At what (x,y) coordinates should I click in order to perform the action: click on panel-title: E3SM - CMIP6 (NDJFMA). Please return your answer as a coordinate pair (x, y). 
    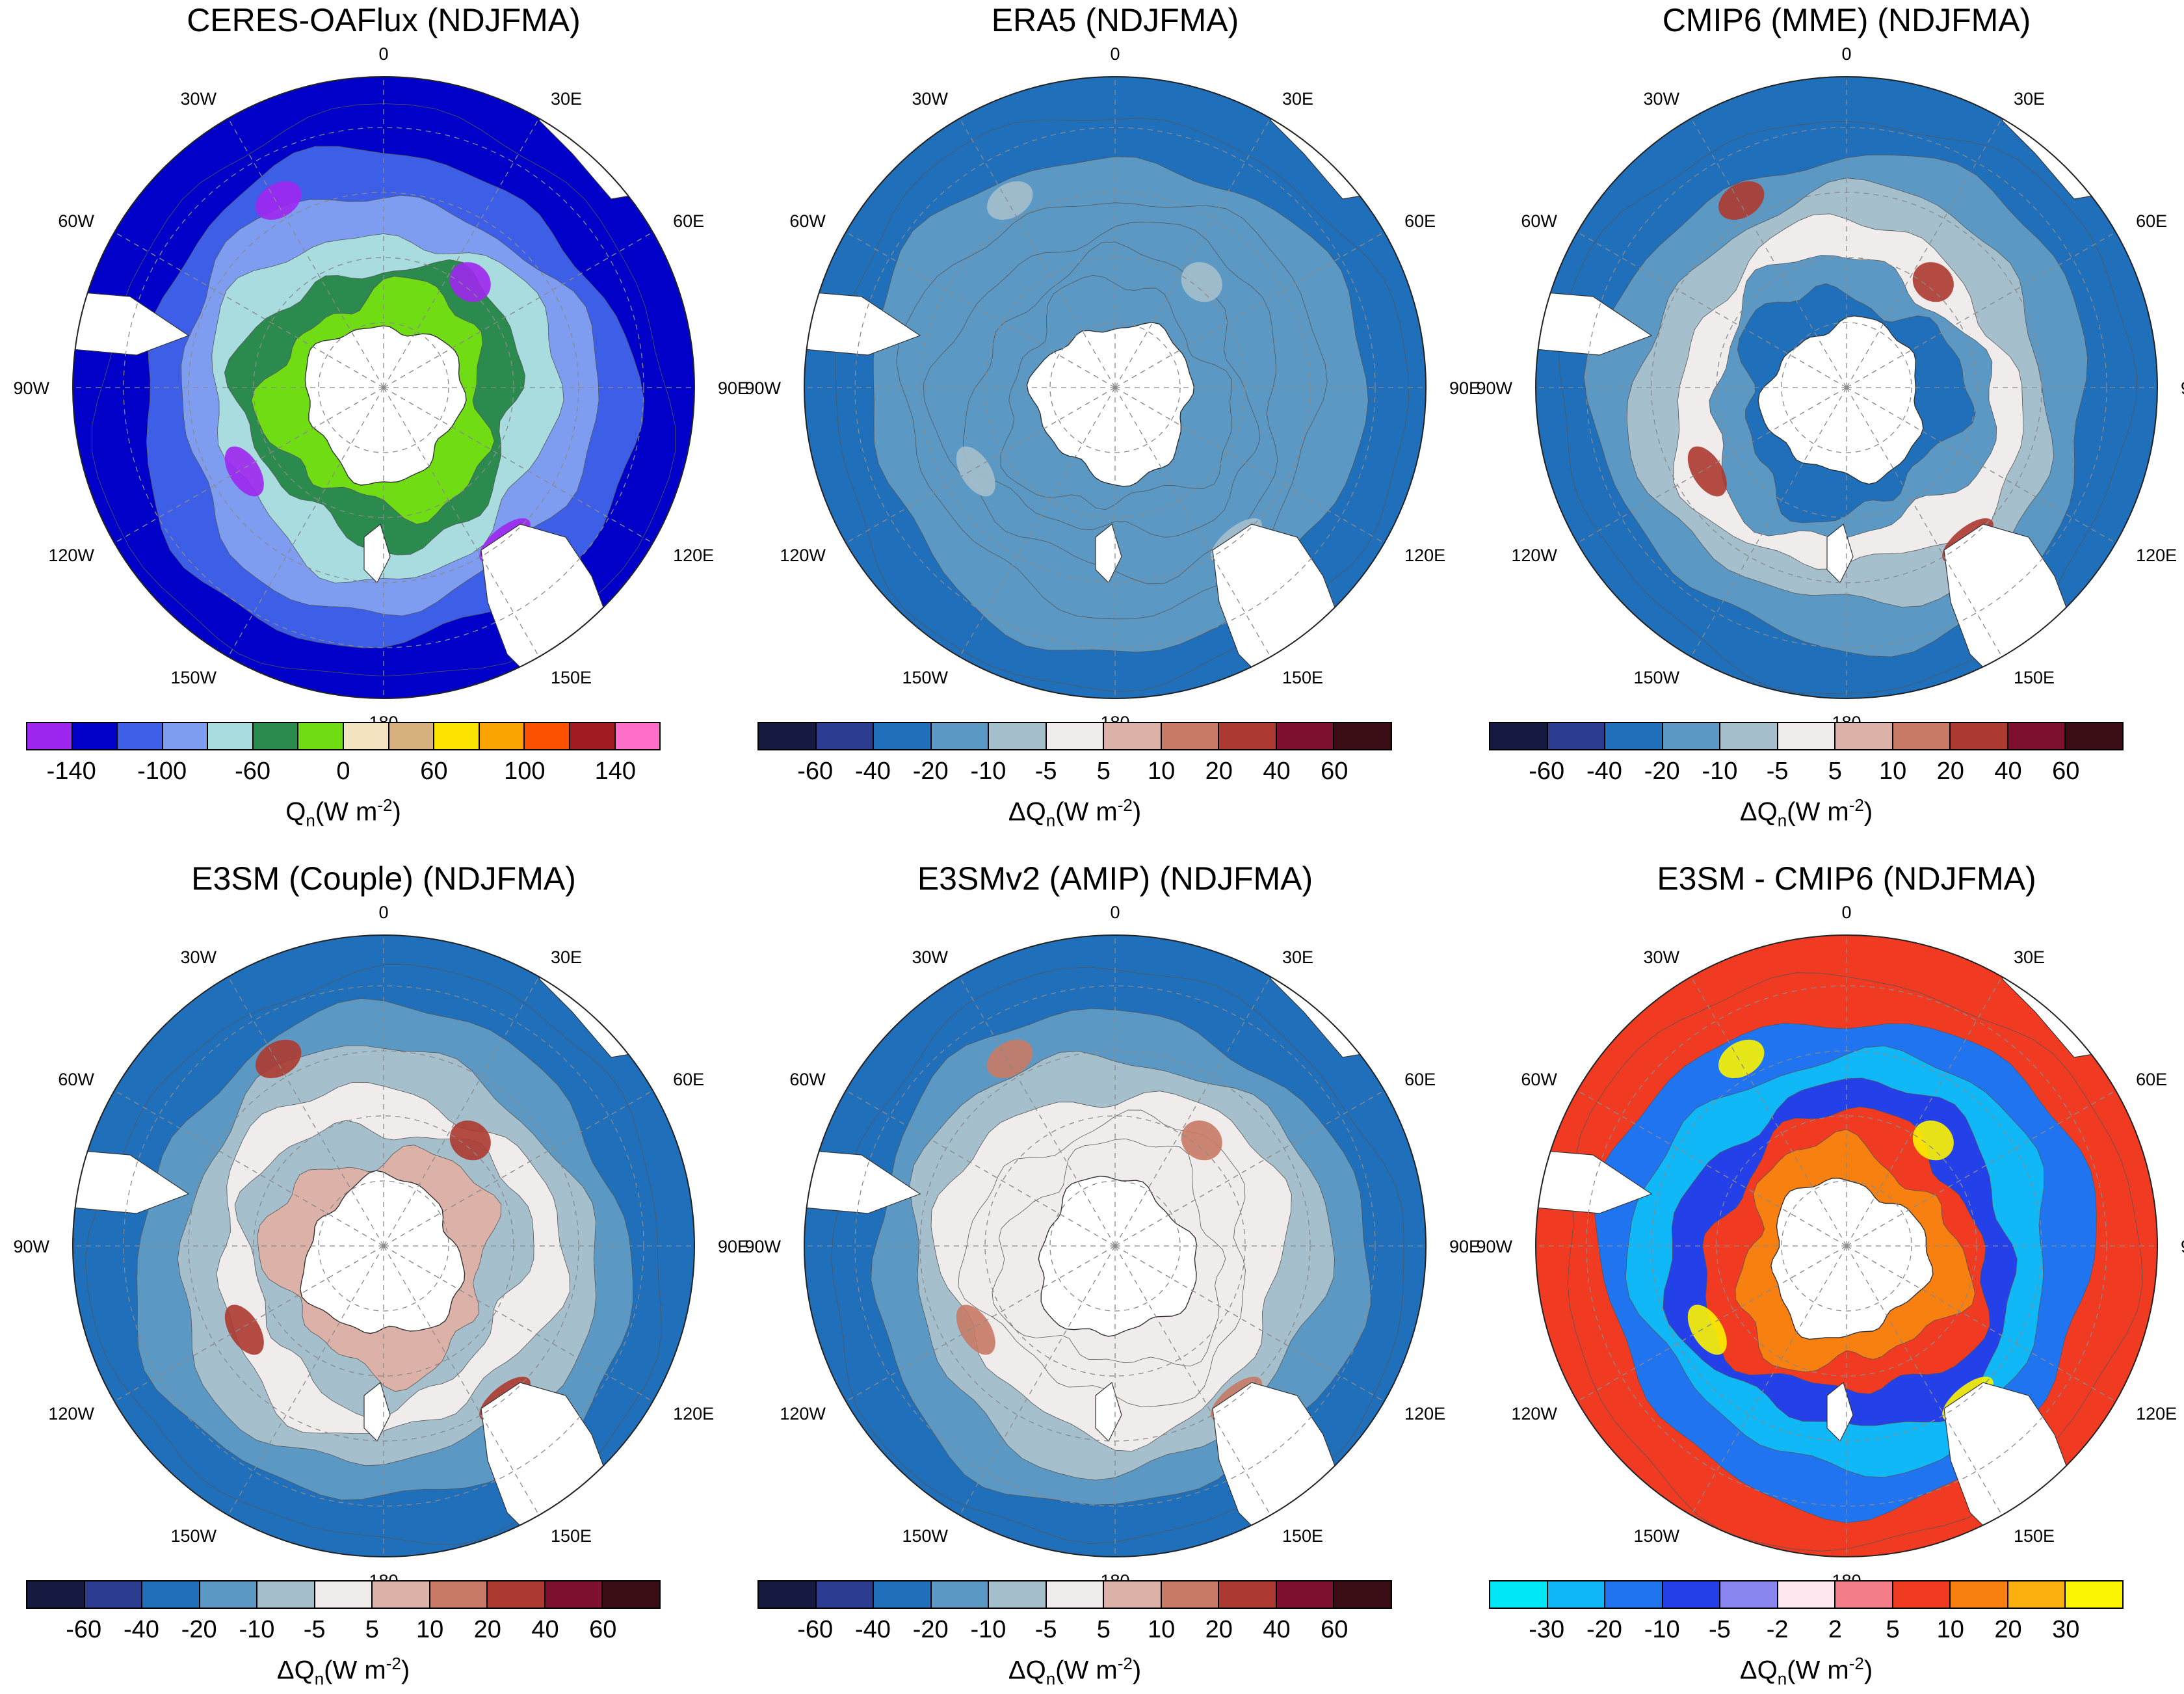
    Looking at the image, I should click on (1847, 878).